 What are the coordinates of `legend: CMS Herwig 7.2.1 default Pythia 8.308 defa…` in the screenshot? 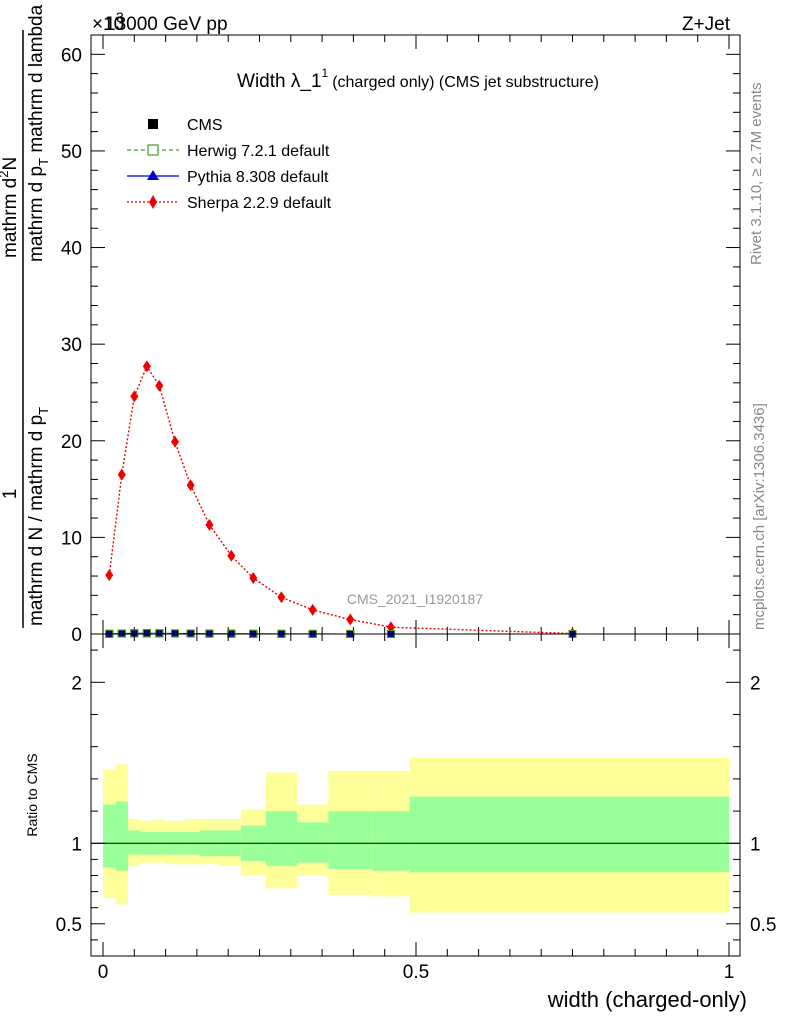 It's located at (229, 164).